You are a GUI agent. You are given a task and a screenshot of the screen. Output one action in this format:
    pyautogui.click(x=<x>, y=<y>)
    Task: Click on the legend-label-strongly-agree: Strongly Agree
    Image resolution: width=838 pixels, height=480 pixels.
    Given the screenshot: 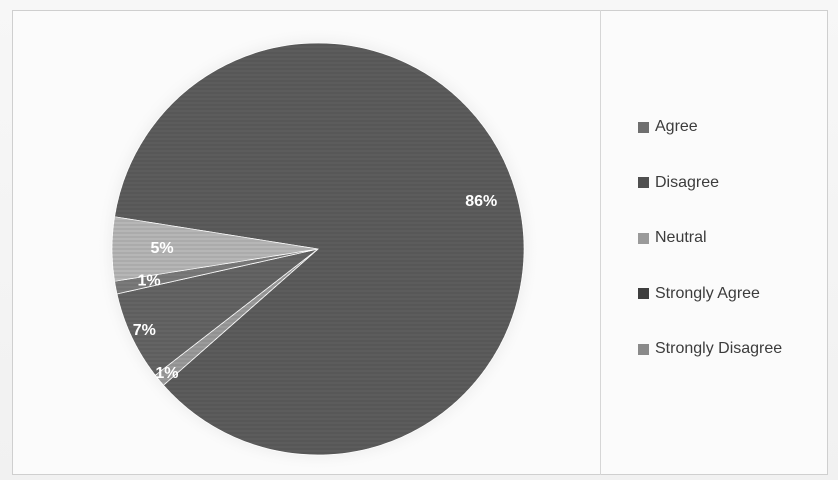 What is the action you would take?
    pyautogui.click(x=707, y=293)
    